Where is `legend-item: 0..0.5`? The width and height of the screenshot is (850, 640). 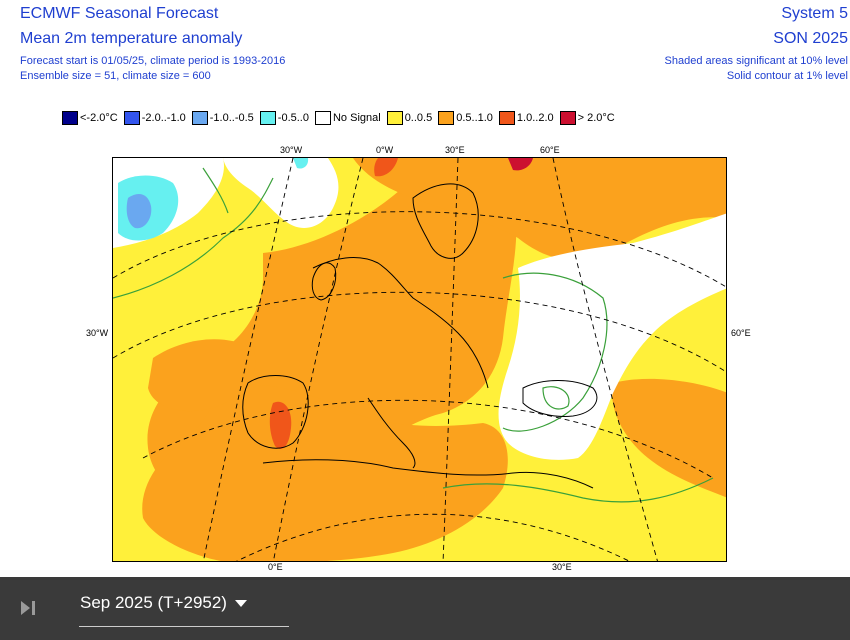 legend-item: 0..0.5 is located at coordinates (409, 118).